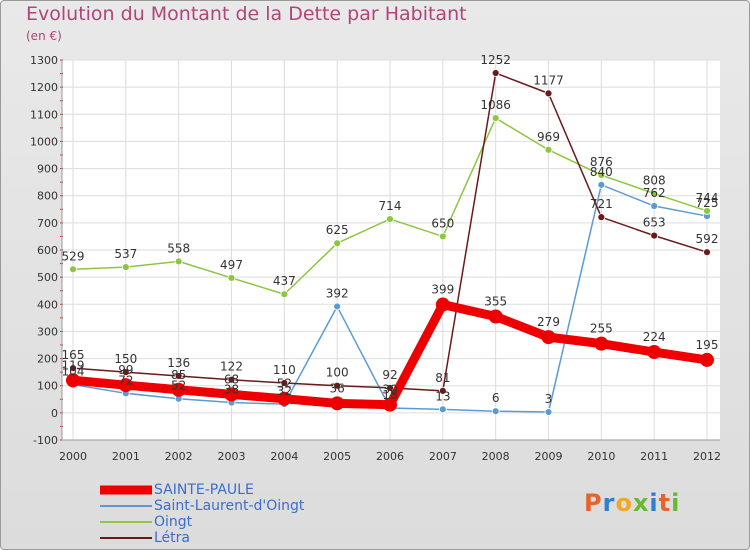  What do you see at coordinates (496, 398) in the screenshot?
I see `data-label: 6` at bounding box center [496, 398].